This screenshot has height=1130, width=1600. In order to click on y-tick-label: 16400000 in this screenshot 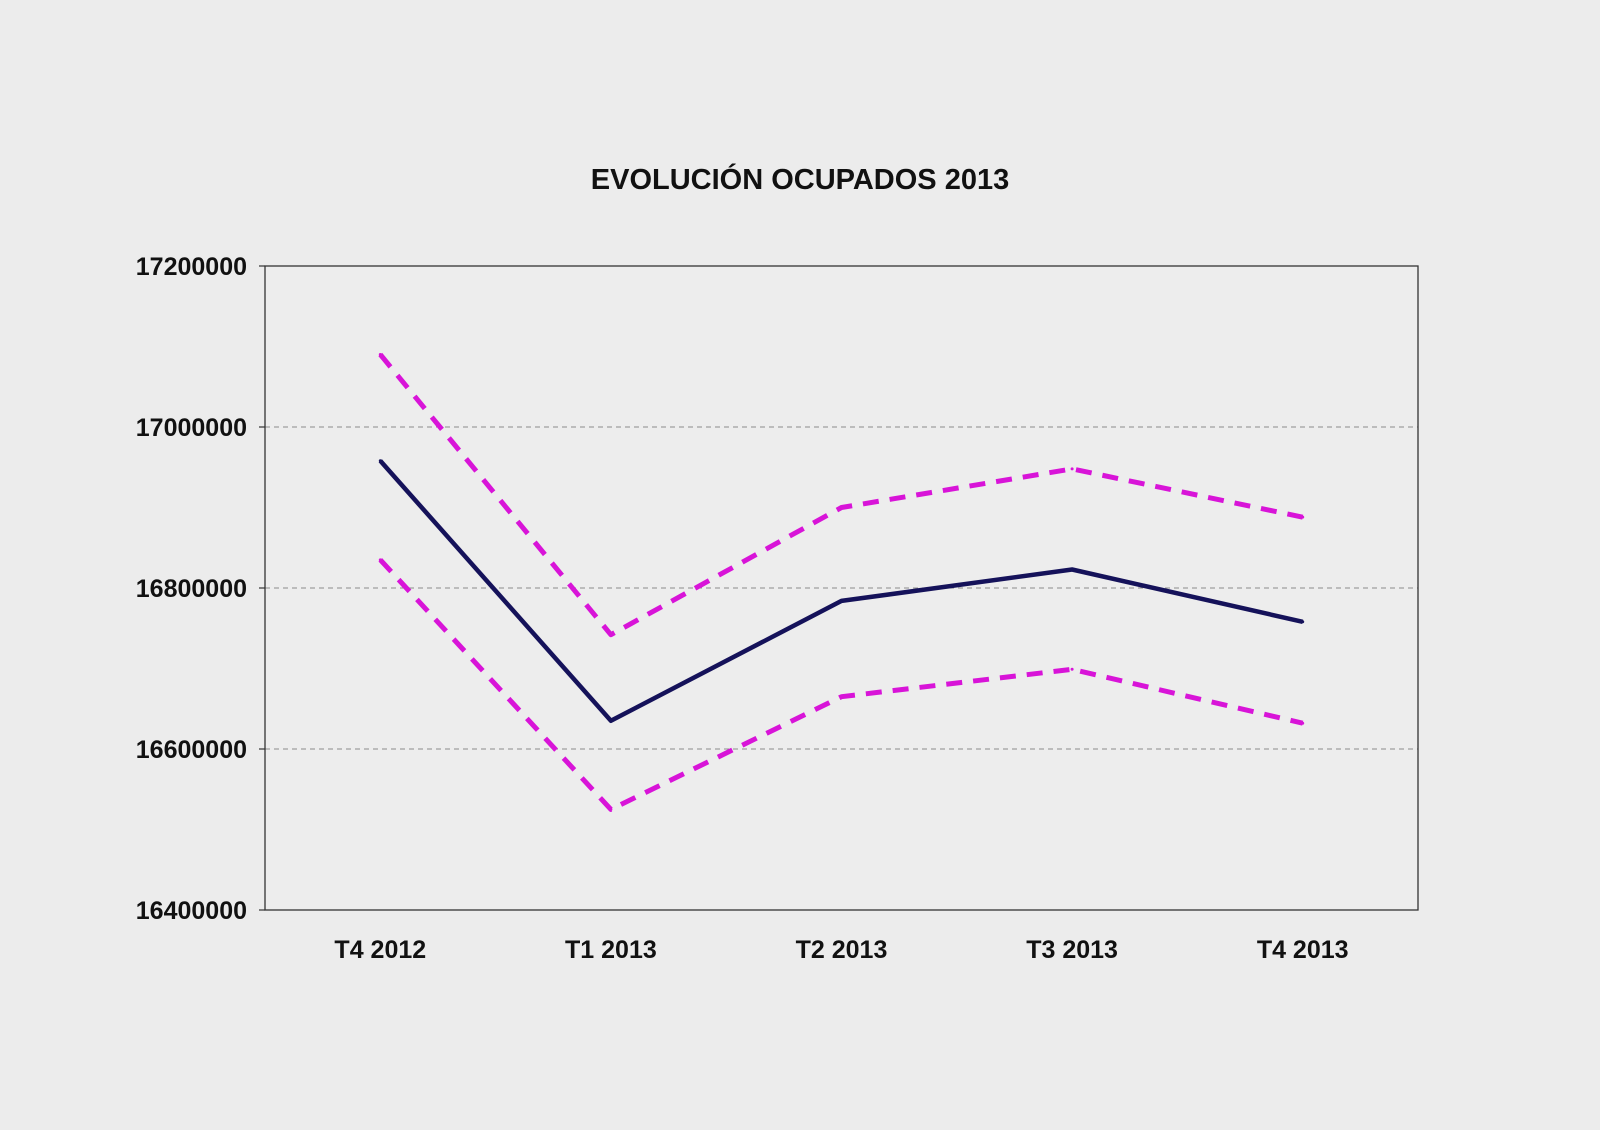, I will do `click(191, 911)`.